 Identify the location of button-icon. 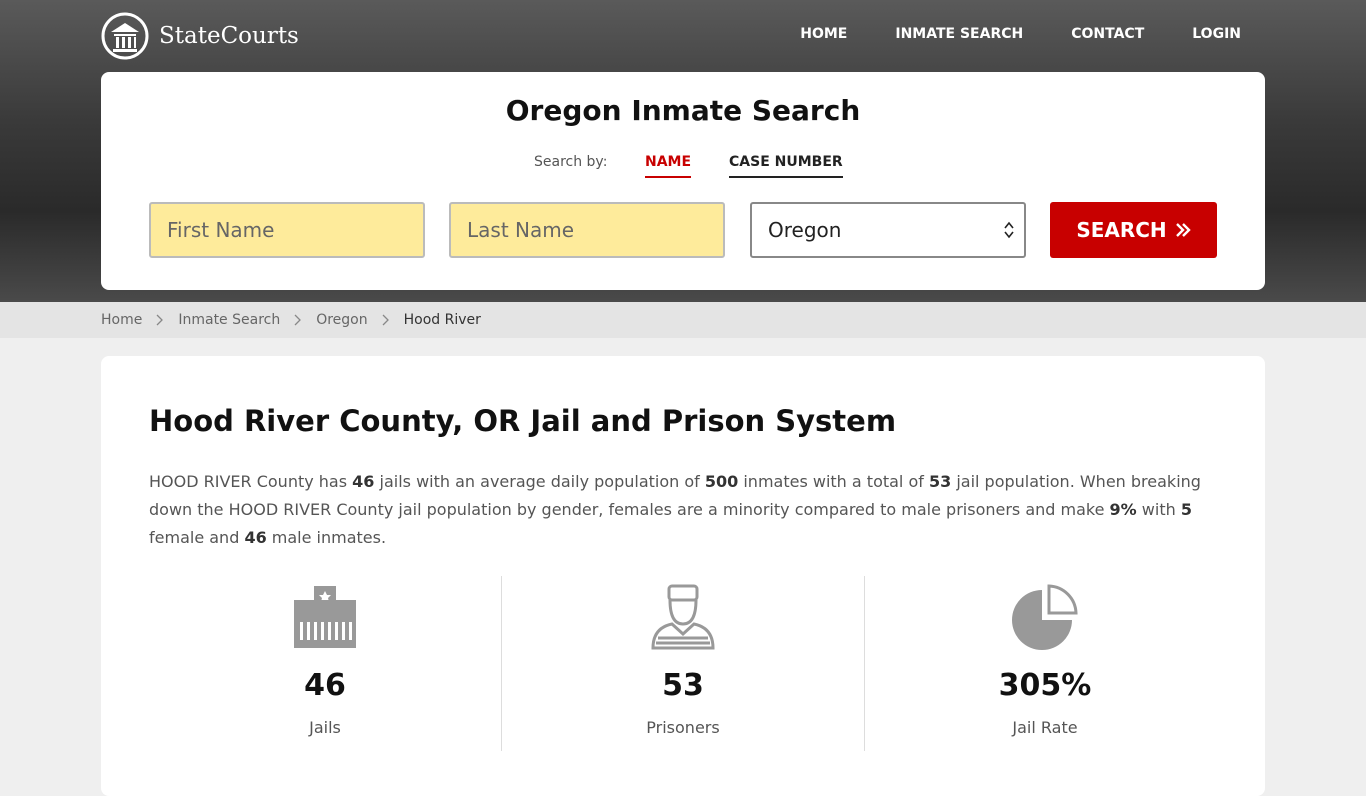
(1183, 230).